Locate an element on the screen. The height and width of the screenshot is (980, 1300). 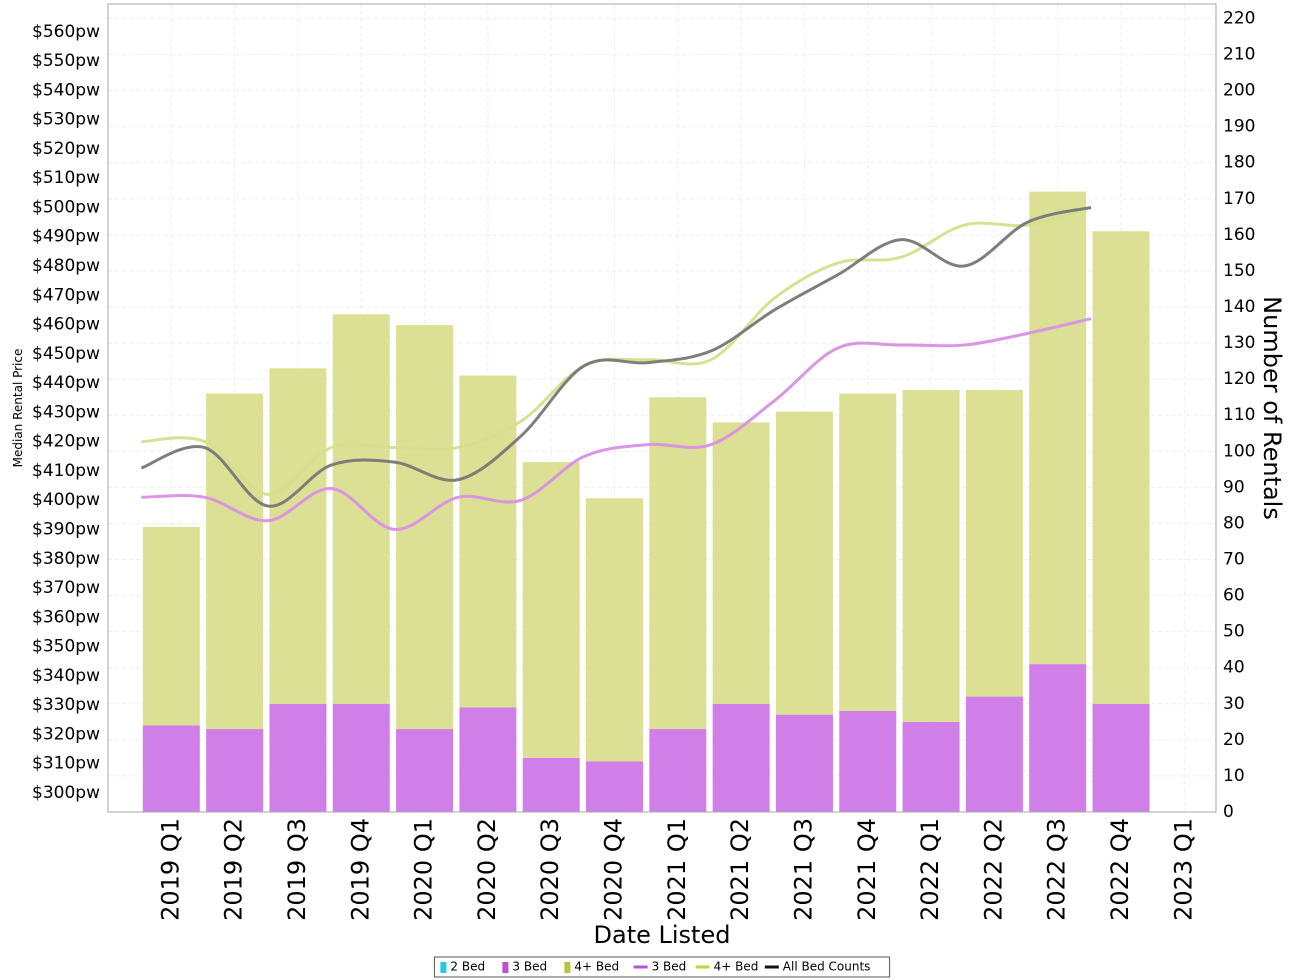
left-tick-label: $530pw is located at coordinates (66, 120).